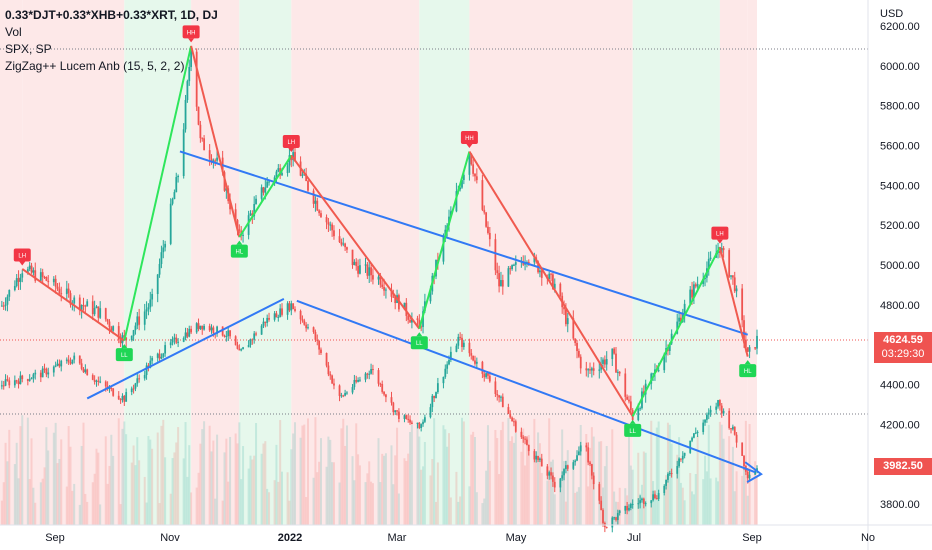 The image size is (932, 550). I want to click on legend-zigzag: ZigZag++ Lucem Anb (15, 5, 2, 2), so click(95, 66).